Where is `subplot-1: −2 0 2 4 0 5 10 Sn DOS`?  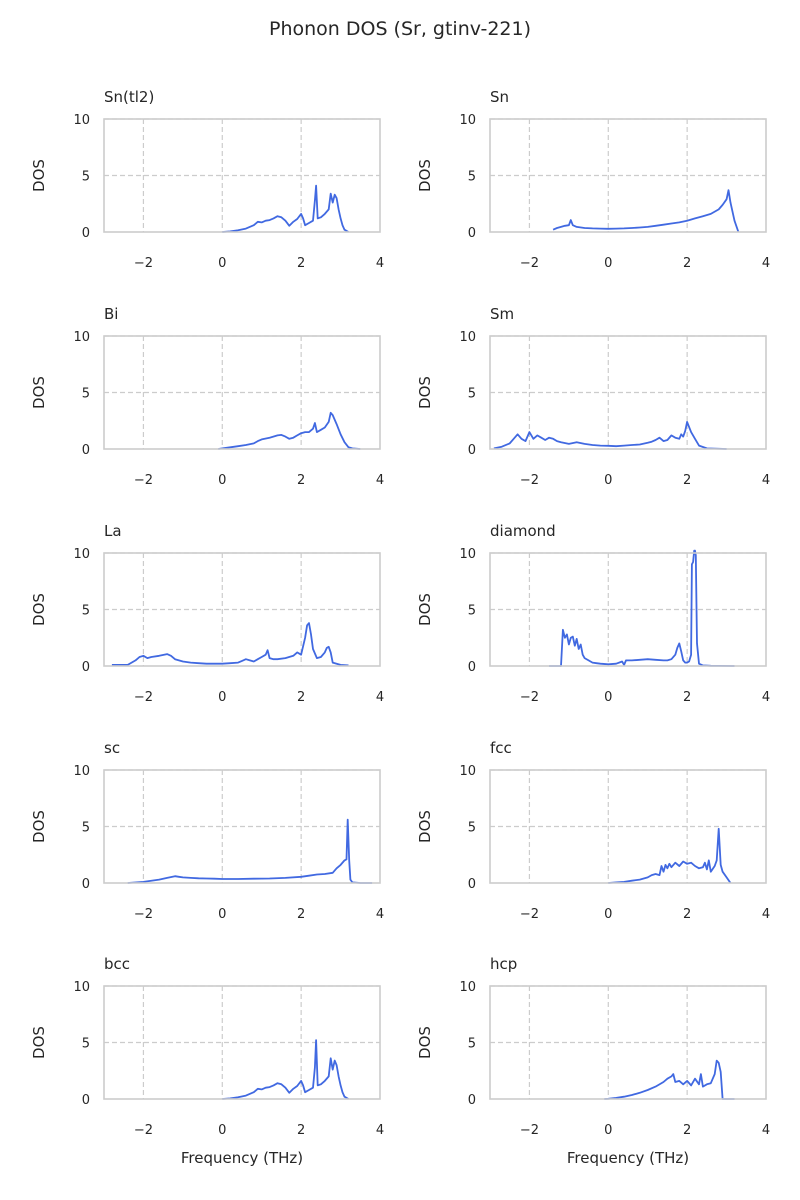
subplot-1: −2 0 2 4 0 5 10 Sn DOS is located at coordinates (593, 179).